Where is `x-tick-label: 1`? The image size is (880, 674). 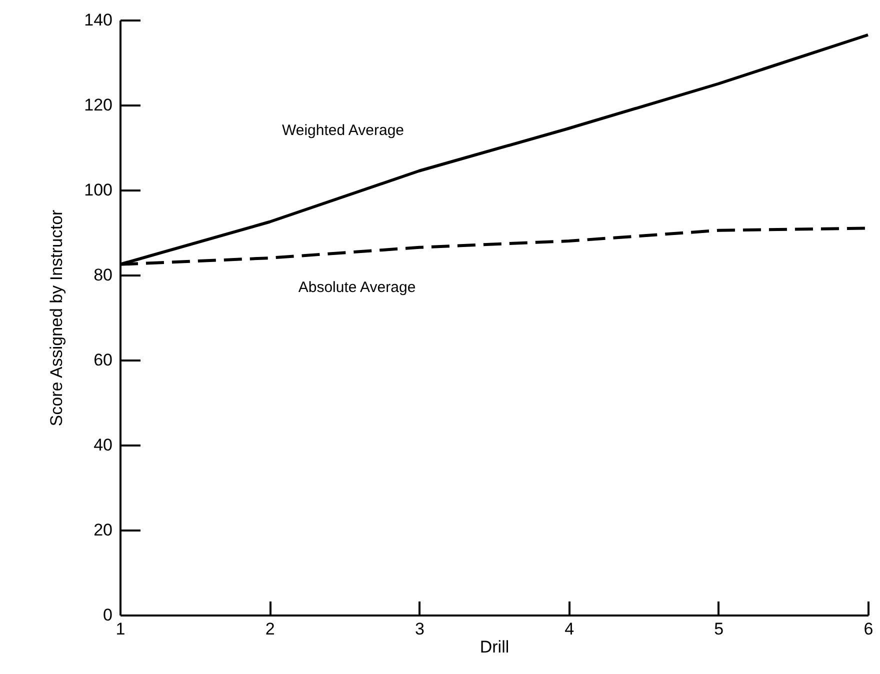 x-tick-label: 1 is located at coordinates (121, 629).